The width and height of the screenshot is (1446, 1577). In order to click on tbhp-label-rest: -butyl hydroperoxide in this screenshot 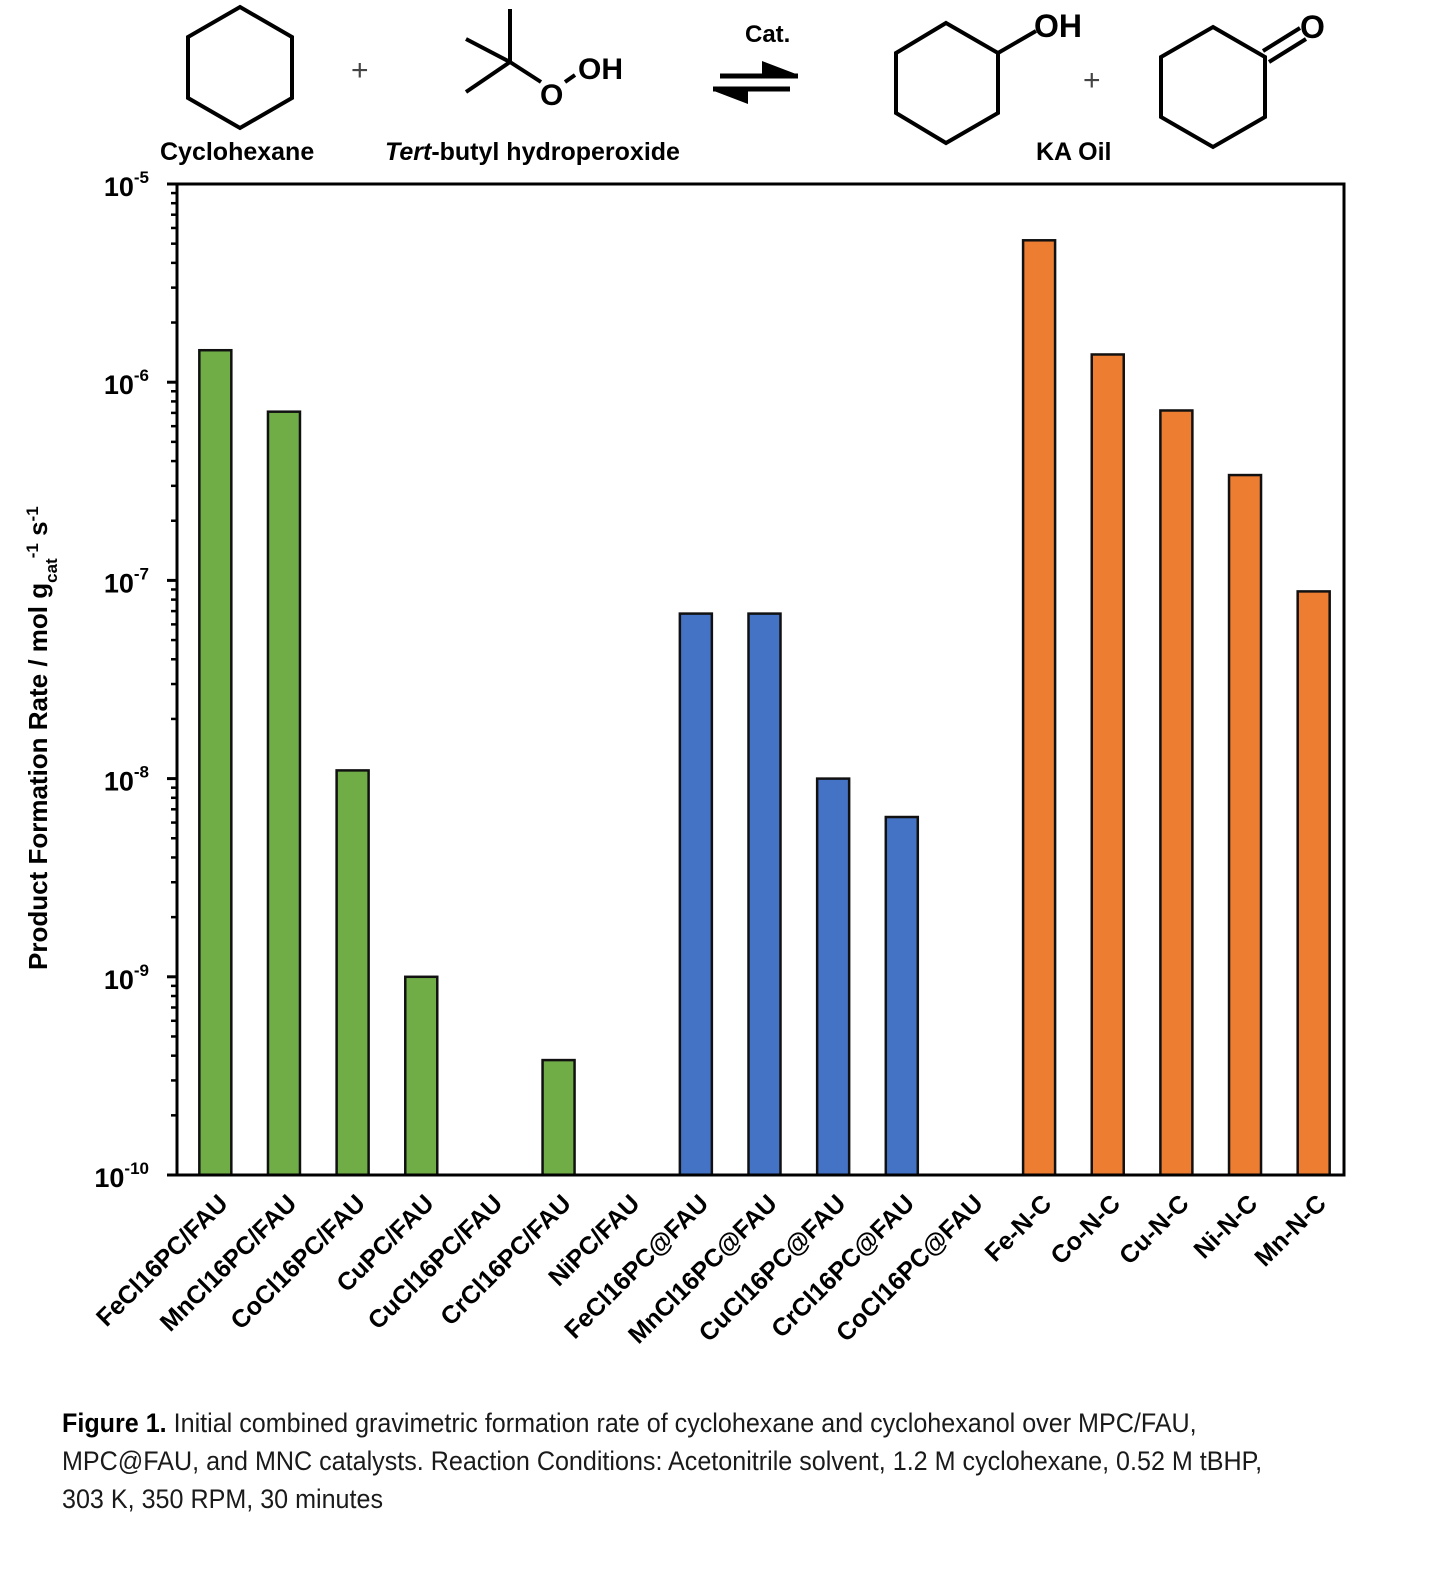, I will do `click(555, 152)`.